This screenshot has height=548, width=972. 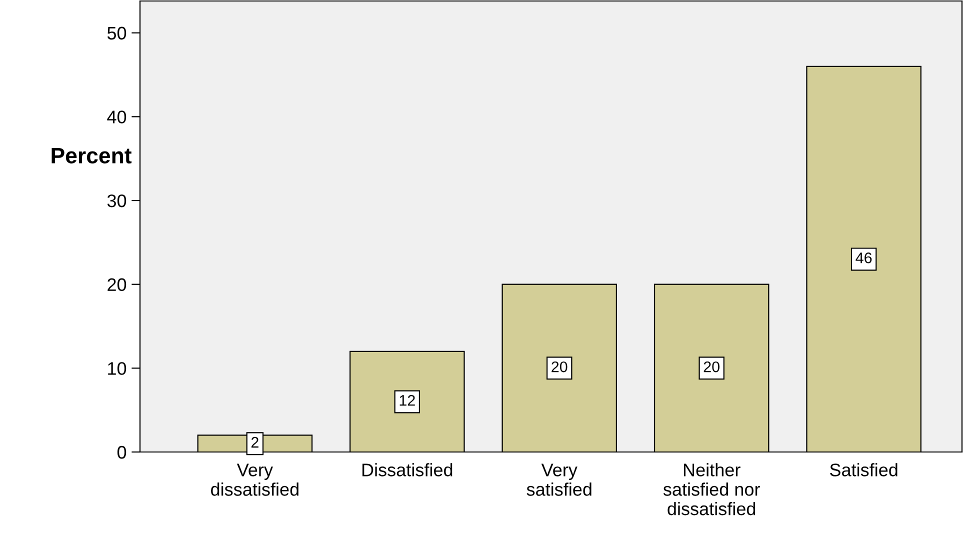 What do you see at coordinates (117, 285) in the screenshot?
I see `y-tick-label: 20` at bounding box center [117, 285].